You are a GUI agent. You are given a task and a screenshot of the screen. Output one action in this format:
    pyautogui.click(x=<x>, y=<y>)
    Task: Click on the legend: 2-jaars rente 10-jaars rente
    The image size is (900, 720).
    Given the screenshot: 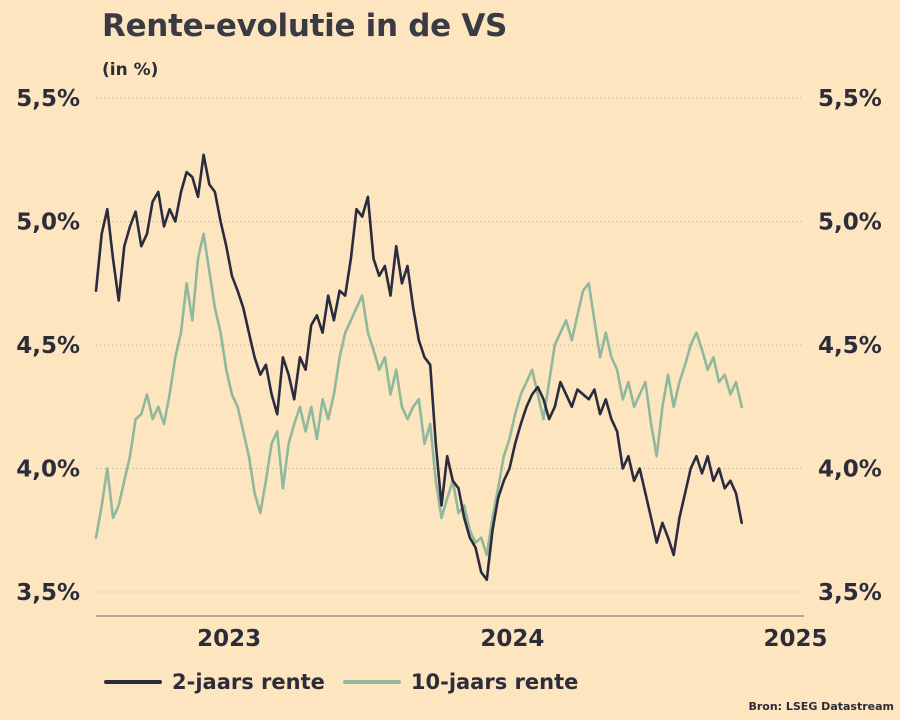 What is the action you would take?
    pyautogui.click(x=341, y=682)
    